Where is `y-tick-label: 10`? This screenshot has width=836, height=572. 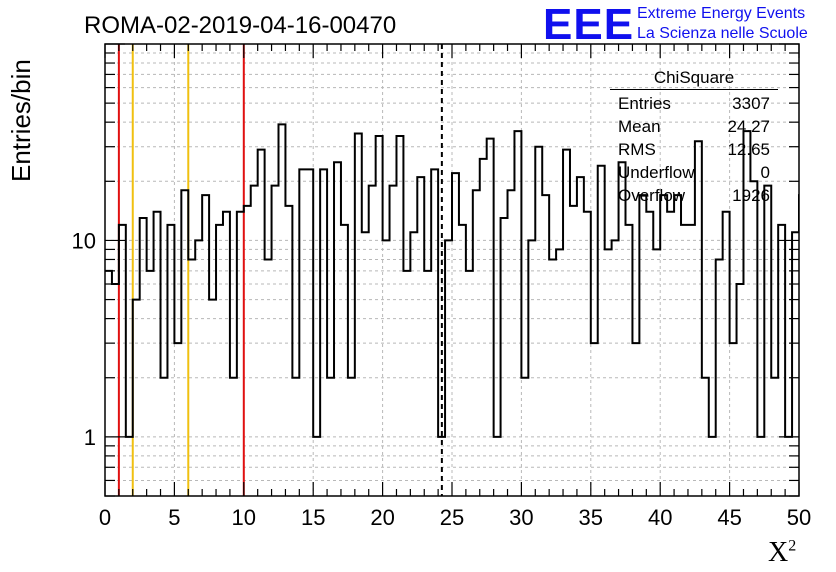
y-tick-label: 10 is located at coordinates (84, 240).